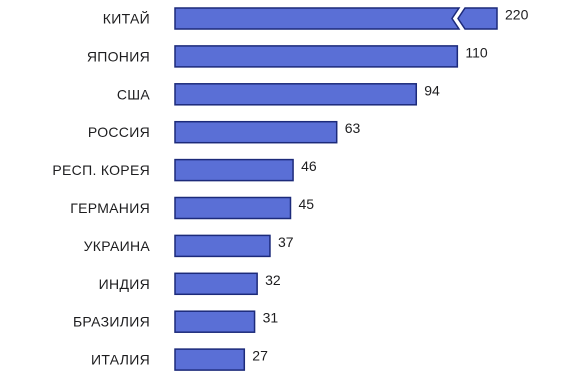 The height and width of the screenshot is (374, 575). What do you see at coordinates (286, 242) in the screenshot?
I see `value-label: 37` at bounding box center [286, 242].